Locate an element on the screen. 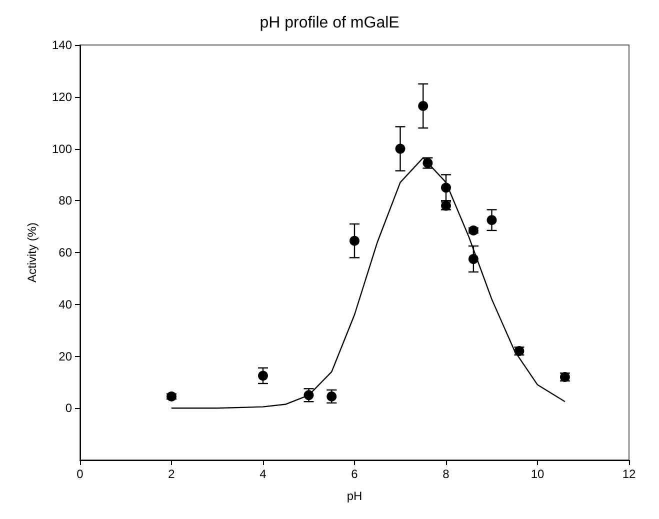 This screenshot has width=659, height=519. x-tick-label: 0 is located at coordinates (80, 474).